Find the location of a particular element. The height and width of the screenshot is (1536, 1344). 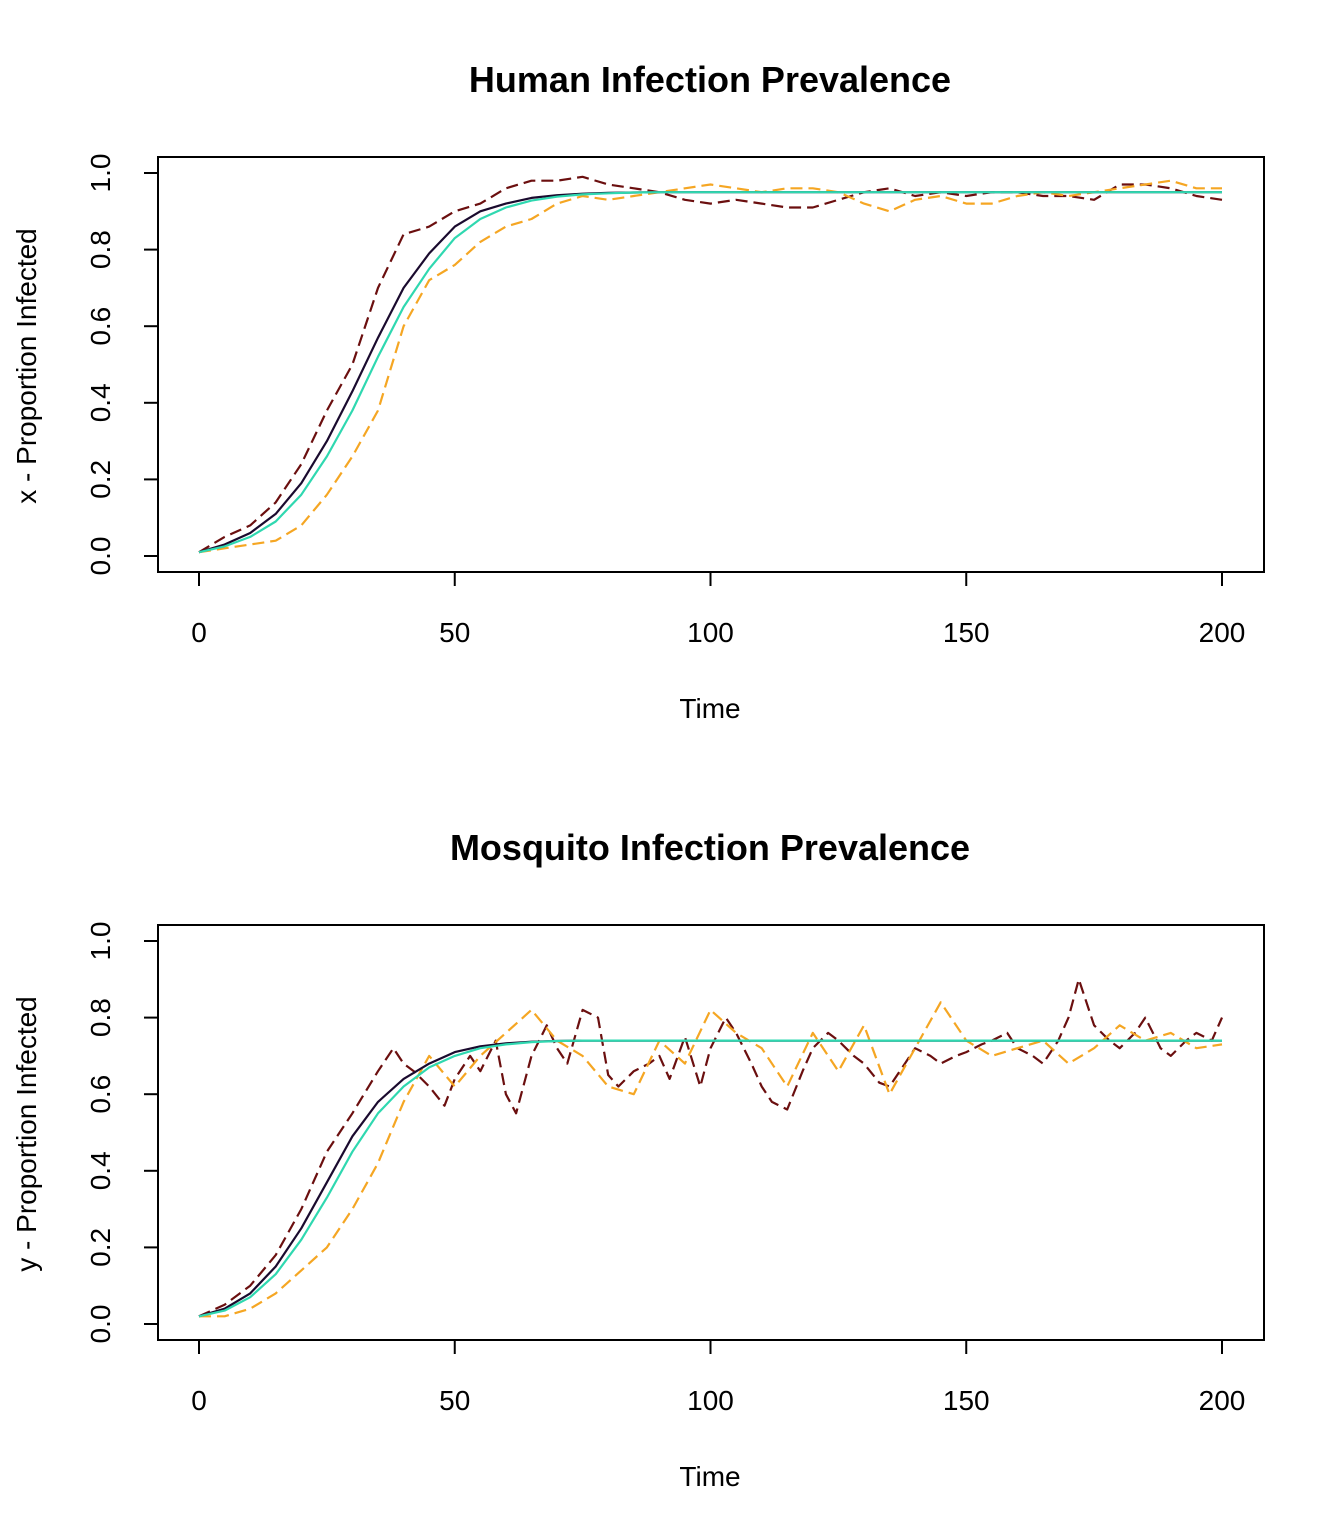

y-axis-label: y - Proportion Infected is located at coordinates (26, 1133).